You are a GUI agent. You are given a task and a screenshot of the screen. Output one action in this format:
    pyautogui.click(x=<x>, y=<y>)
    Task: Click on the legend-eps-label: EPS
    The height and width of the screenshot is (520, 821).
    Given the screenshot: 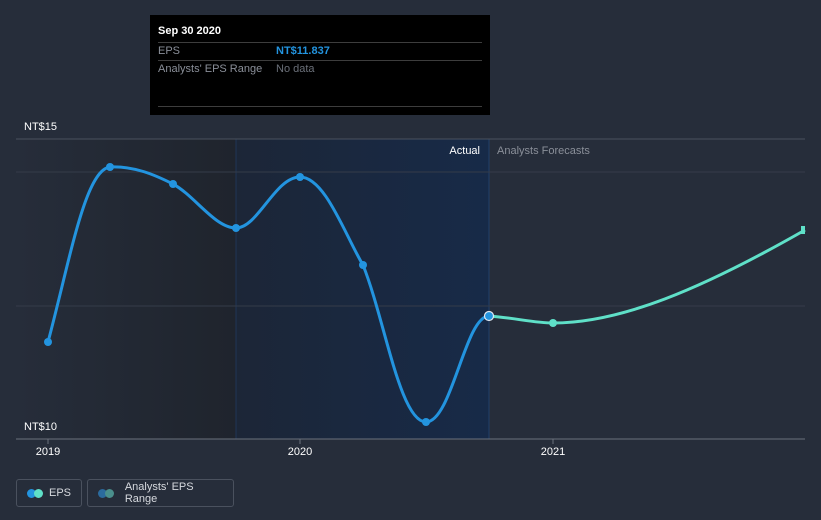 What is the action you would take?
    pyautogui.click(x=59, y=493)
    